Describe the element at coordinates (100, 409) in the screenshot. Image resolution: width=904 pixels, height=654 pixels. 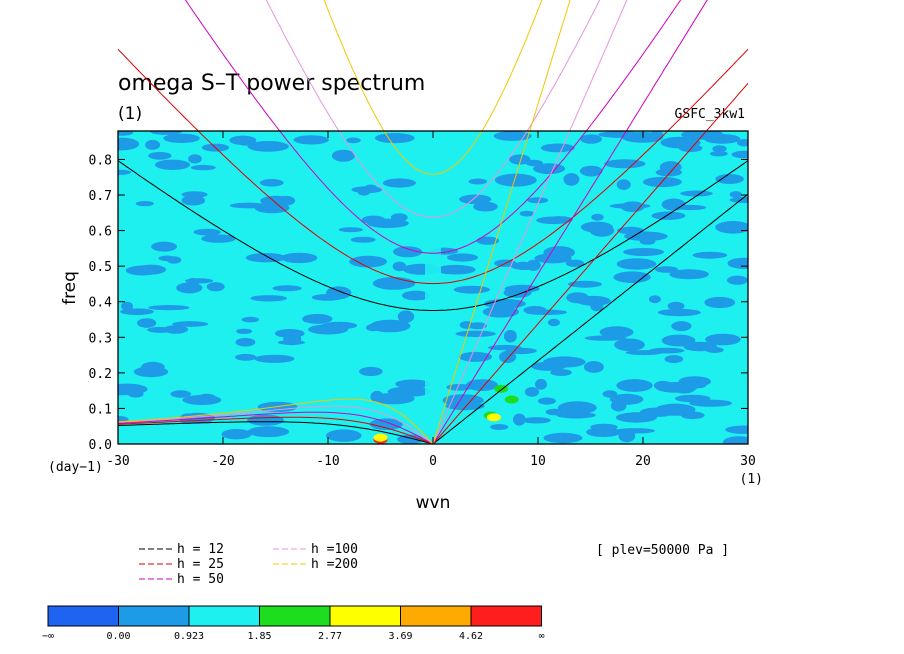
I see `y-tick-label: 0.1` at that location.